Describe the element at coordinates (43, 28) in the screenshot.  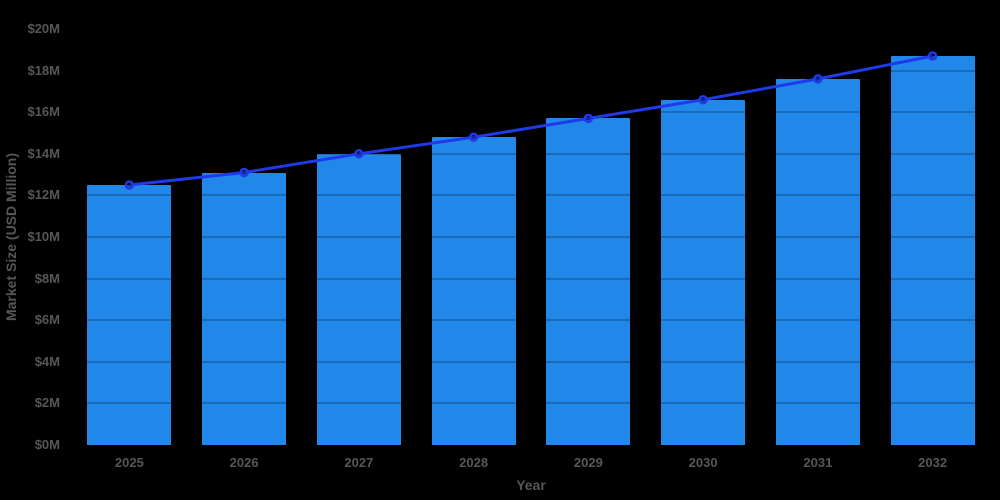
I see `y-tick-label: $20M` at that location.